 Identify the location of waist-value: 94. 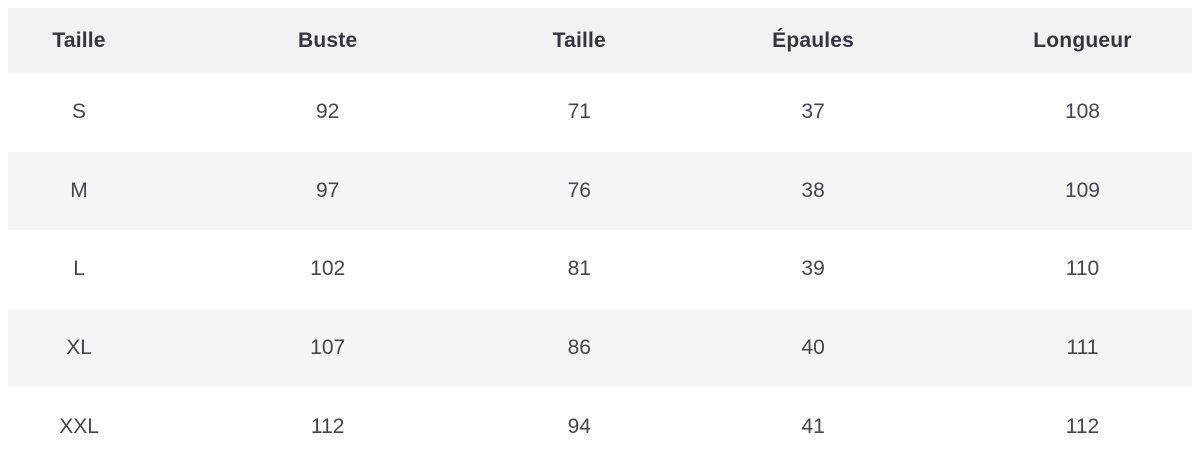
(579, 426).